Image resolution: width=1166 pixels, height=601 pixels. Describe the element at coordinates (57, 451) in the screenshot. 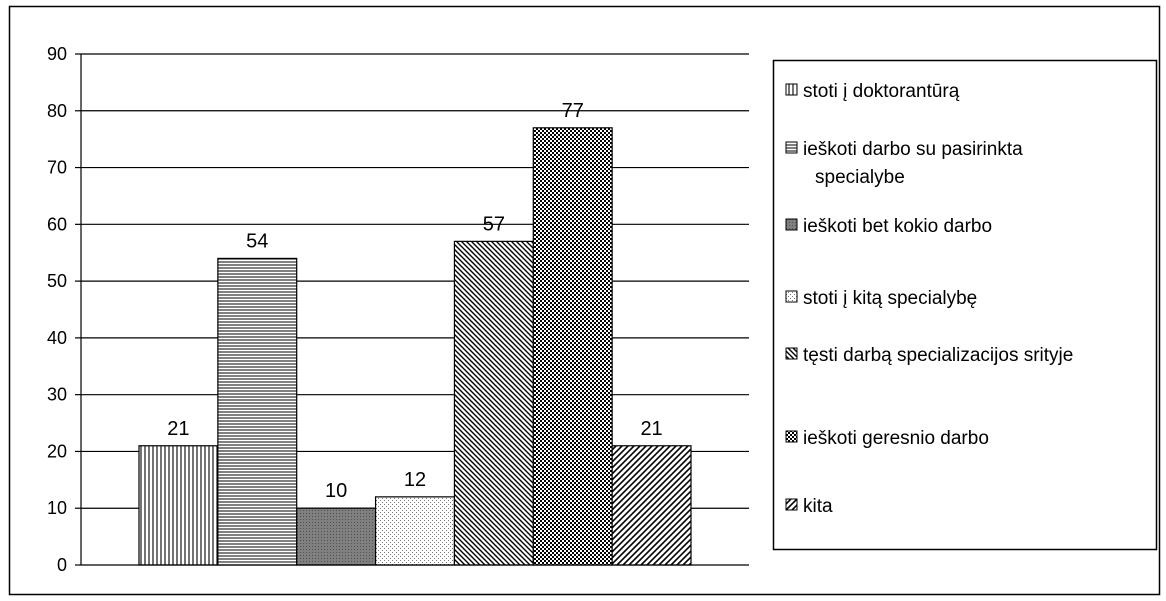

I see `y-tick-label: 20` at that location.